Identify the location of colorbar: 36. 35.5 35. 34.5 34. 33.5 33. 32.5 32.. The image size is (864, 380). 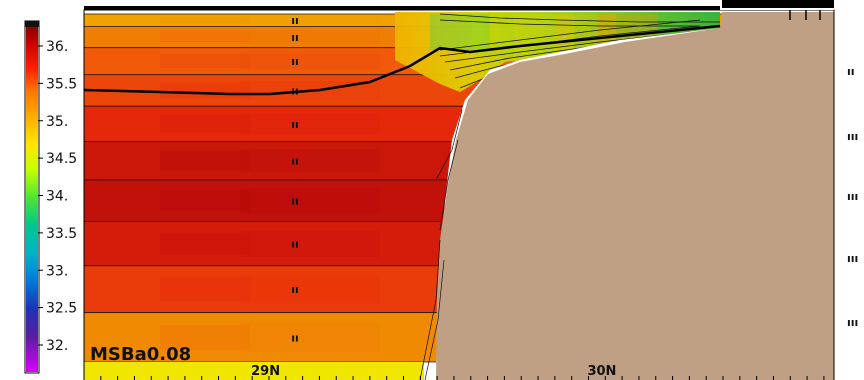
(50, 197).